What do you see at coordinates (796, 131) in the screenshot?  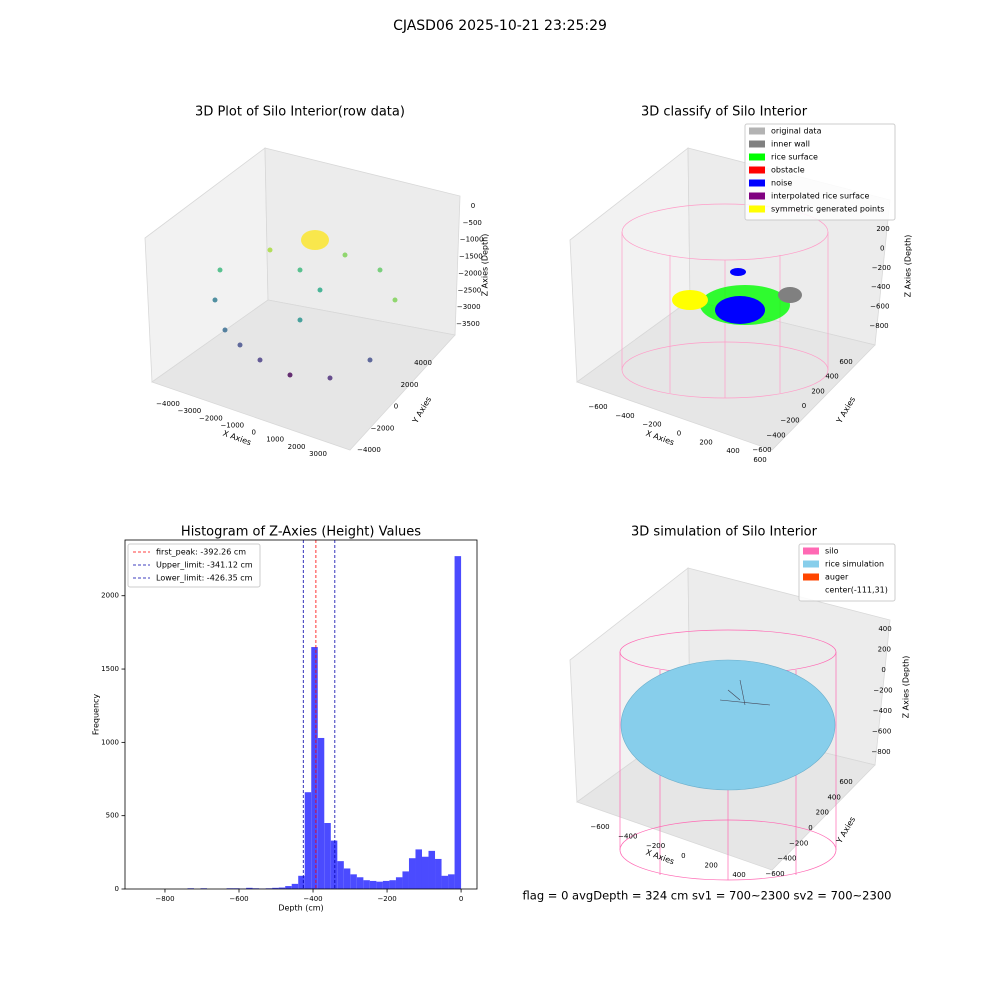 I see `legend-label: original data` at bounding box center [796, 131].